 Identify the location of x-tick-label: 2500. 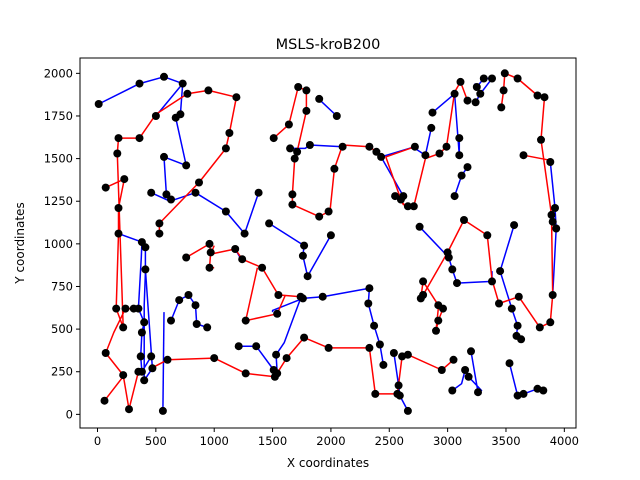
(389, 441).